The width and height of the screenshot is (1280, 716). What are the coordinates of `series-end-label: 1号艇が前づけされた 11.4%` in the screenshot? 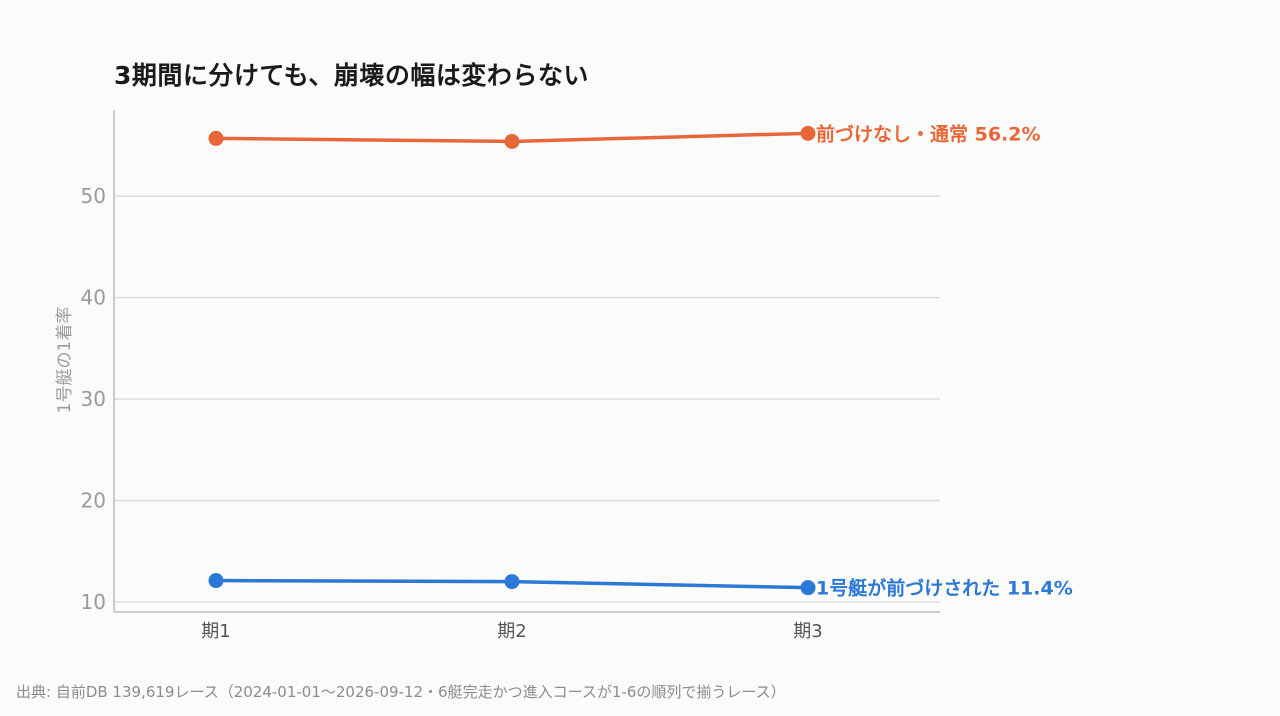 It's located at (944, 588).